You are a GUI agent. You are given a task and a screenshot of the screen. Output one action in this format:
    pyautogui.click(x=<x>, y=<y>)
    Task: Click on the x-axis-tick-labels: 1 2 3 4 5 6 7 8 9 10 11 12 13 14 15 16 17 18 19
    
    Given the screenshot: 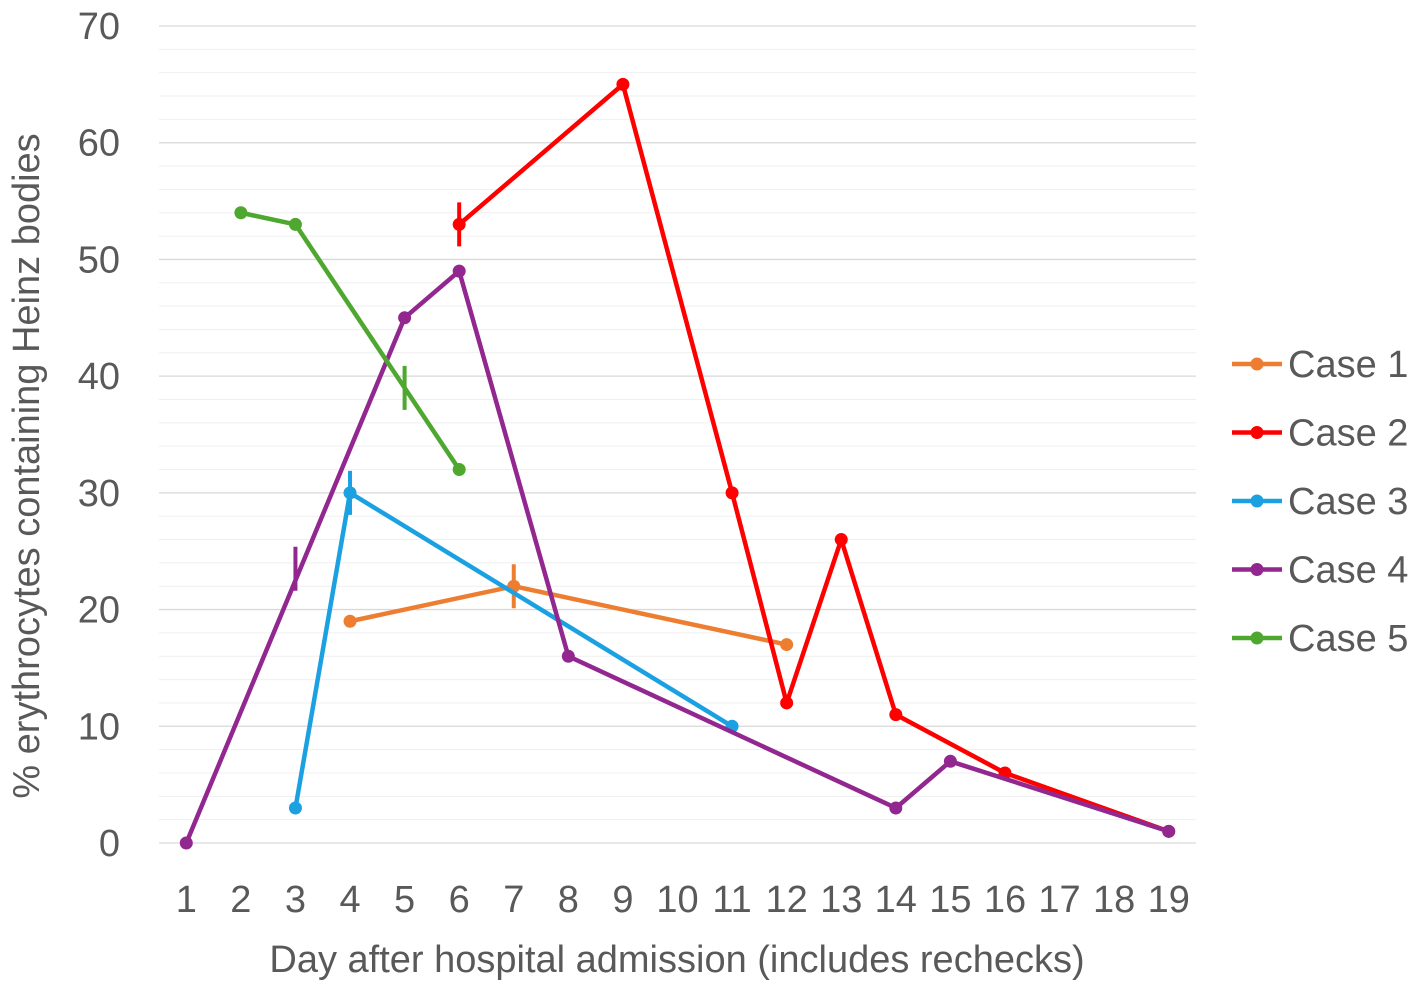 What is the action you would take?
    pyautogui.click(x=683, y=900)
    